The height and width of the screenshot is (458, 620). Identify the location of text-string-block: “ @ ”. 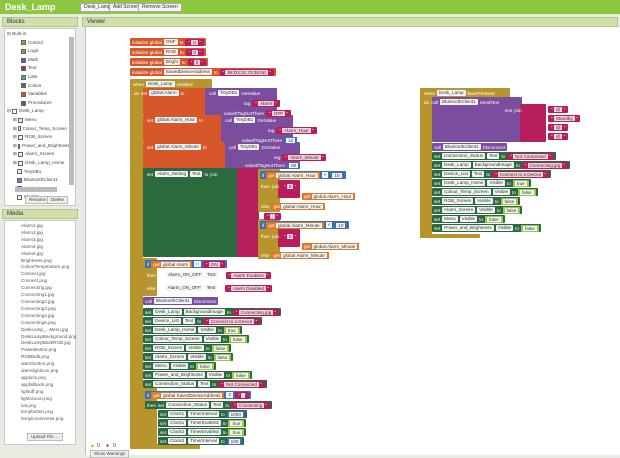
(558, 136).